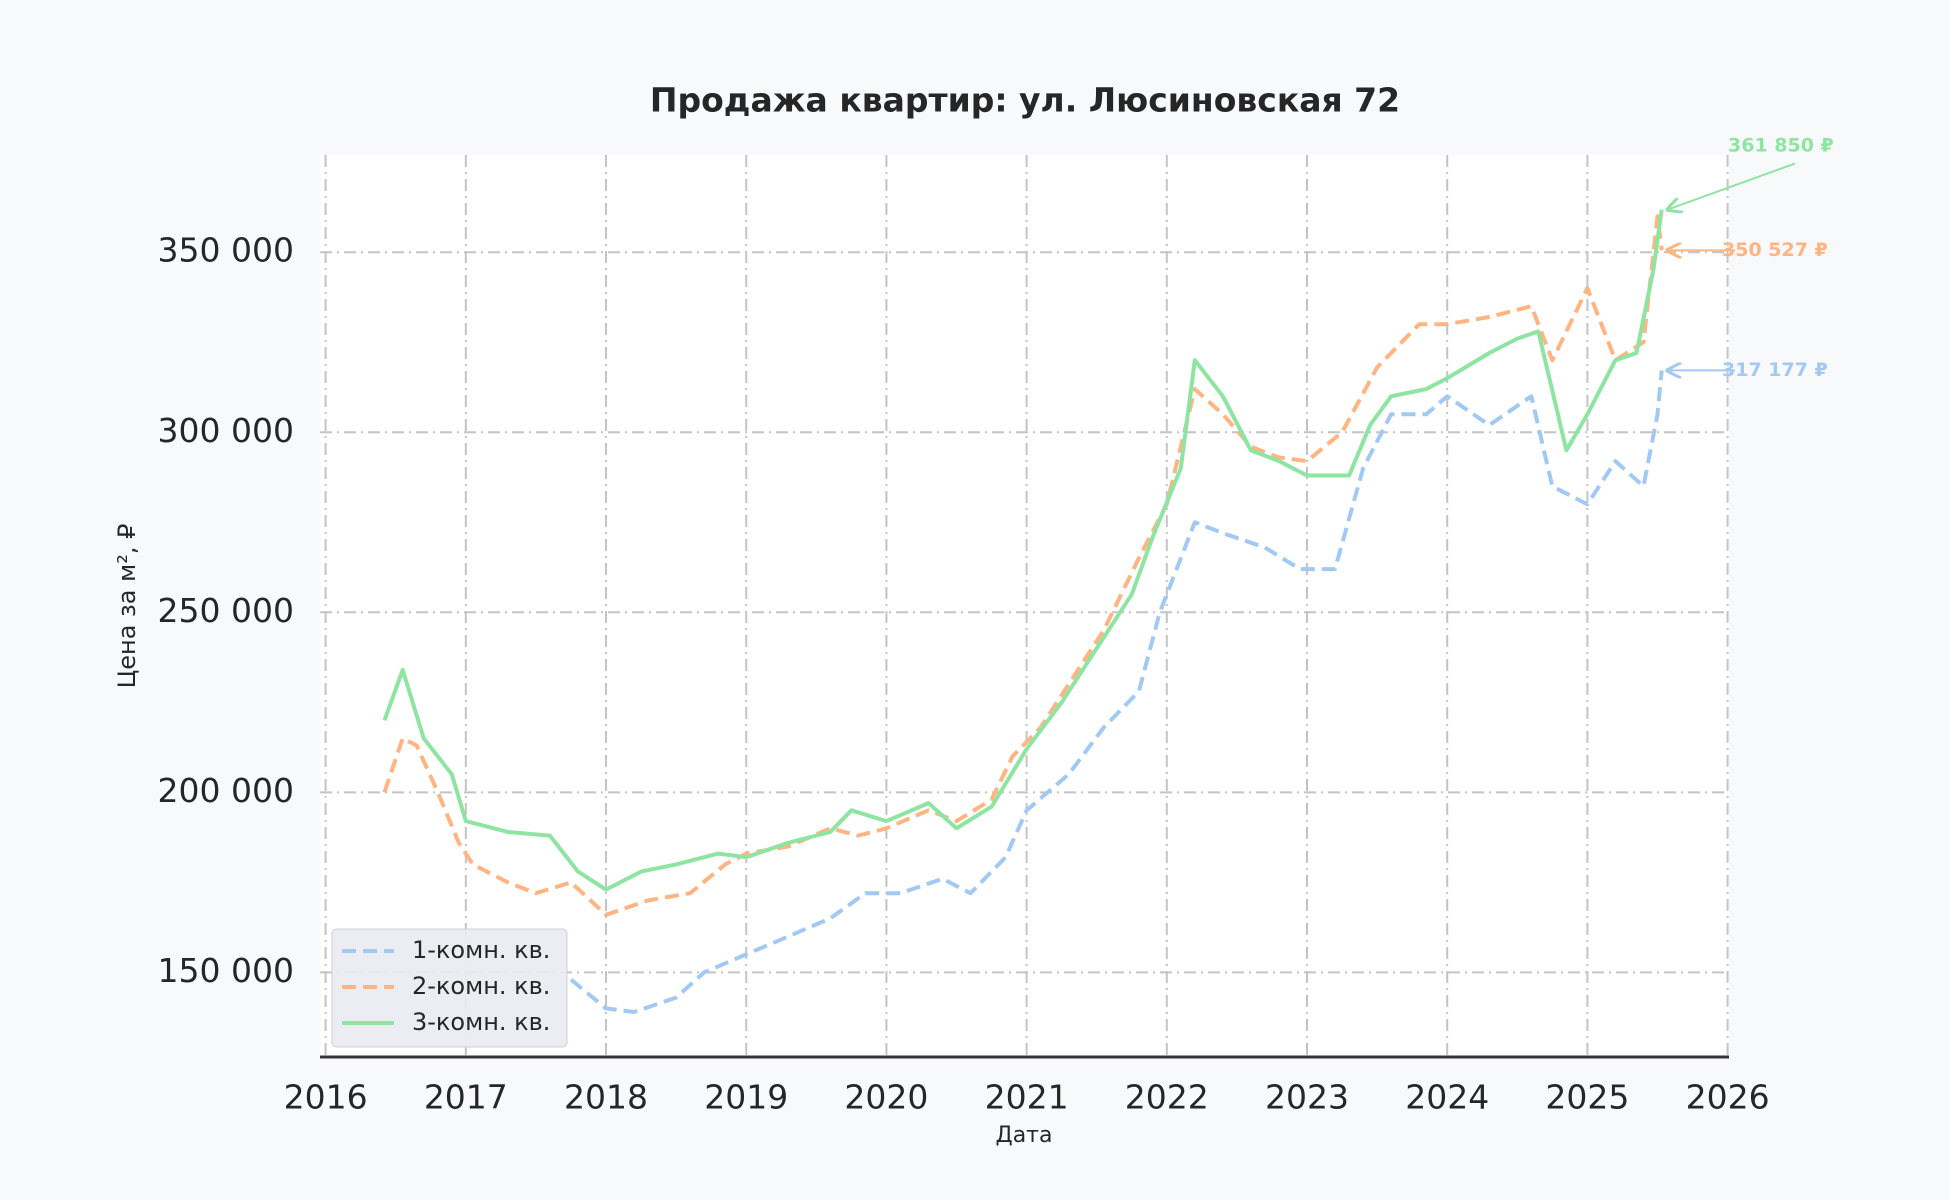 This screenshot has height=1200, width=1950. What do you see at coordinates (746, 1097) in the screenshot?
I see `x-tick-label: 2019` at bounding box center [746, 1097].